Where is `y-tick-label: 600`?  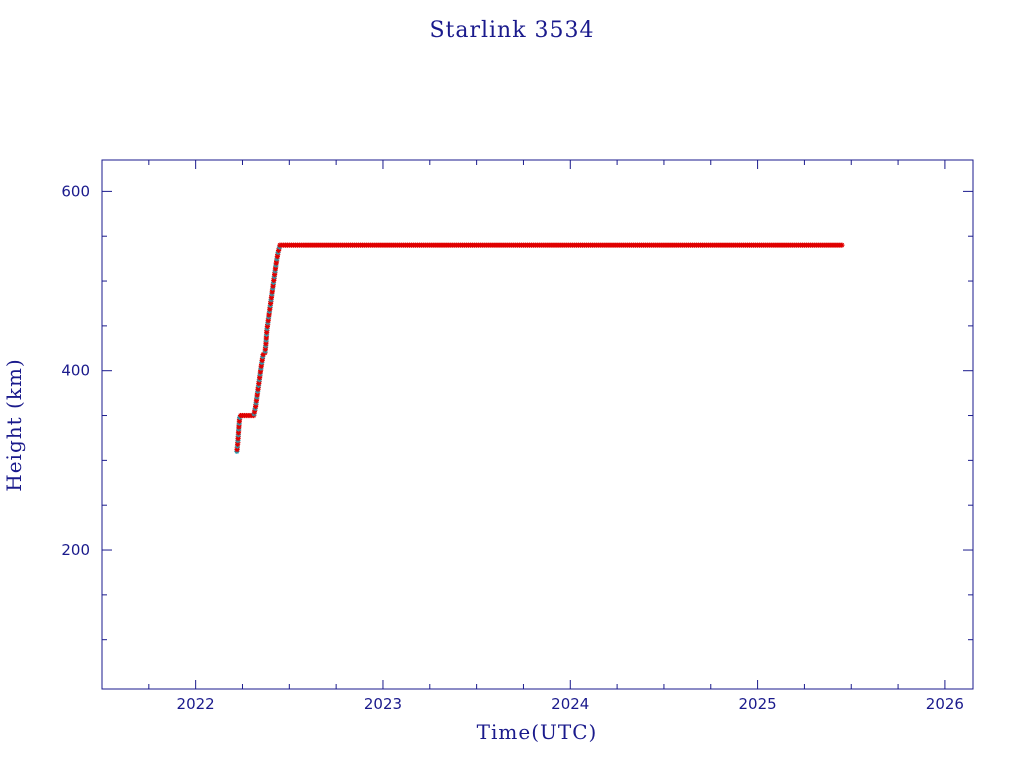
y-tick-label: 600 is located at coordinates (75, 191).